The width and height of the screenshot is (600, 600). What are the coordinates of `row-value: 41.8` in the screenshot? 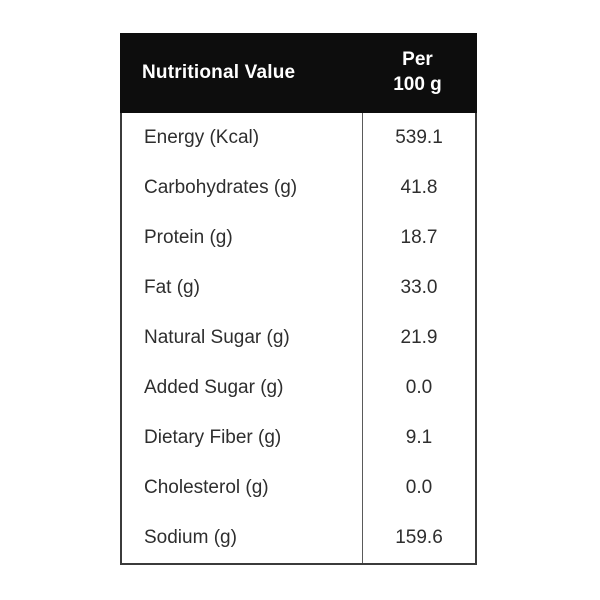 It's located at (418, 188).